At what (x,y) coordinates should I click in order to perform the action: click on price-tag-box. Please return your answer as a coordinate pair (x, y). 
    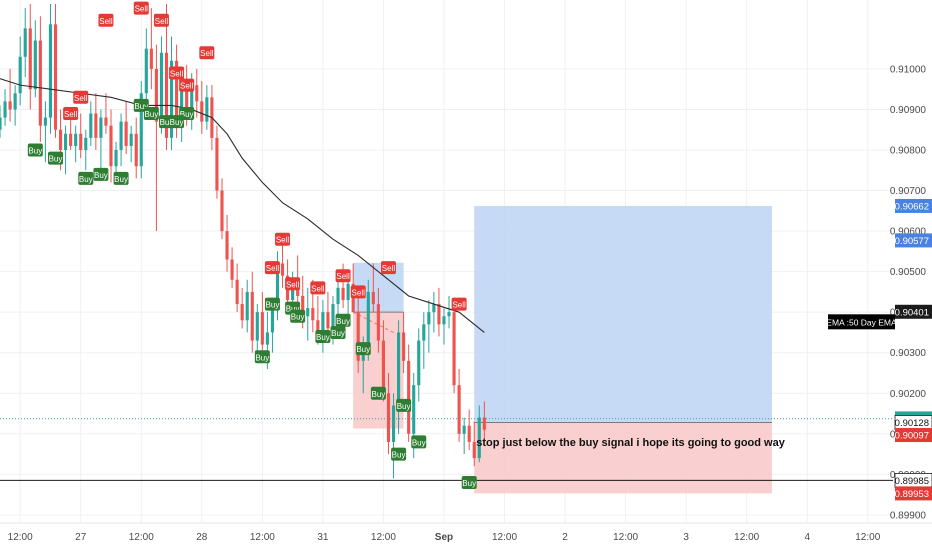
    Looking at the image, I should click on (913, 493).